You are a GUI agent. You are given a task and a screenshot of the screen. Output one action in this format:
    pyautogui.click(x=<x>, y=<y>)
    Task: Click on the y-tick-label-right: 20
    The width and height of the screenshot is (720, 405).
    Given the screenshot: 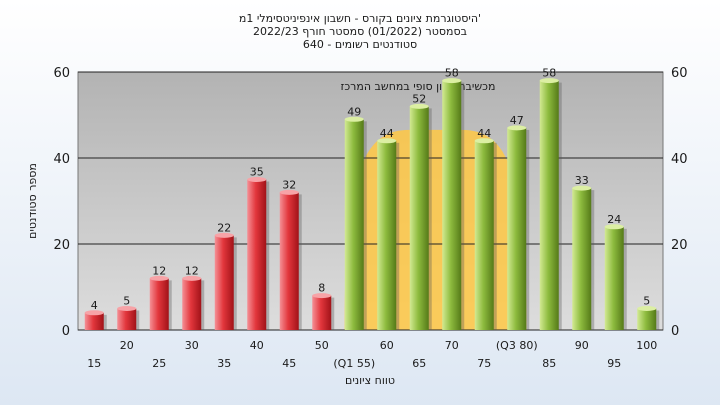 What is the action you would take?
    pyautogui.click(x=679, y=245)
    